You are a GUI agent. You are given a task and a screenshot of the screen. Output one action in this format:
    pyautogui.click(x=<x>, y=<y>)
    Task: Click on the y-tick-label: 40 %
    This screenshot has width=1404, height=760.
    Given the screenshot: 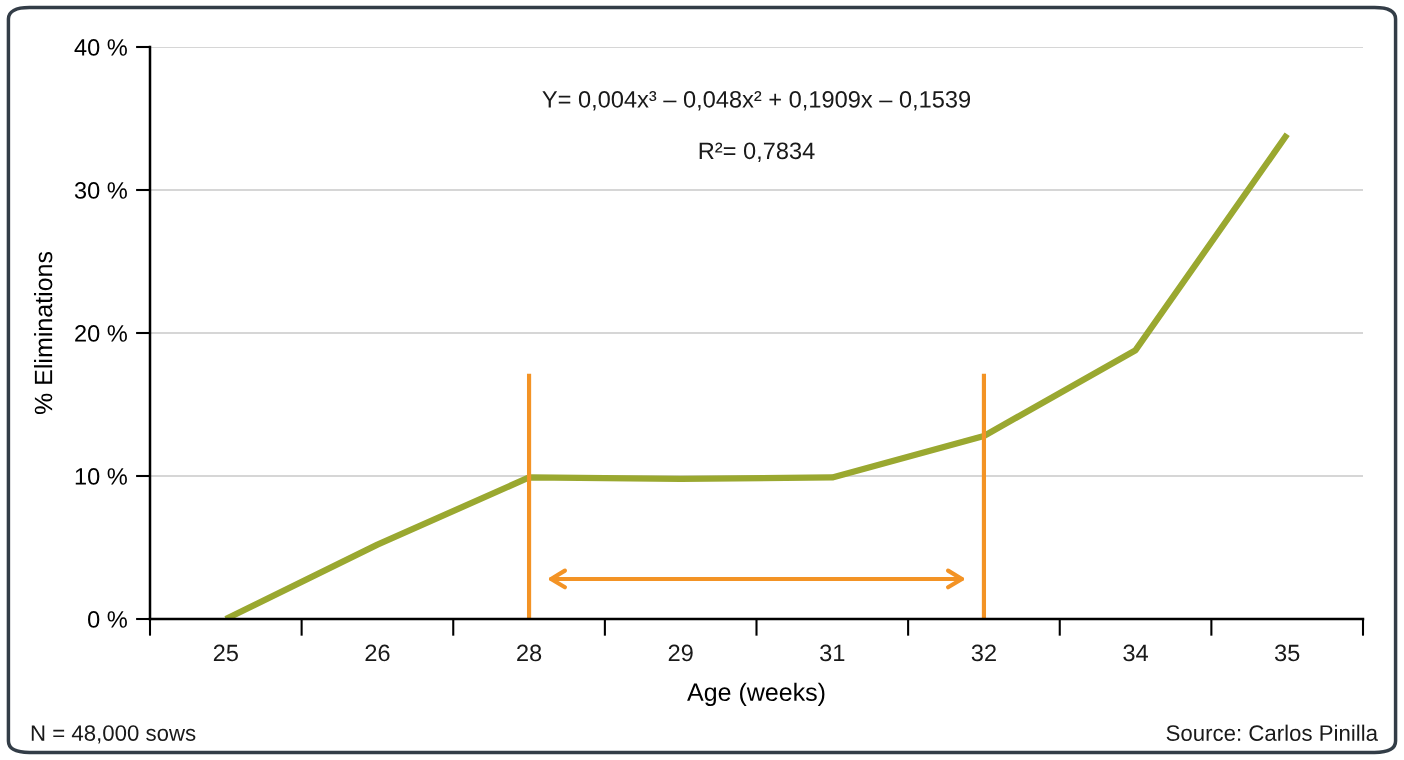 What is the action you would take?
    pyautogui.click(x=100, y=47)
    